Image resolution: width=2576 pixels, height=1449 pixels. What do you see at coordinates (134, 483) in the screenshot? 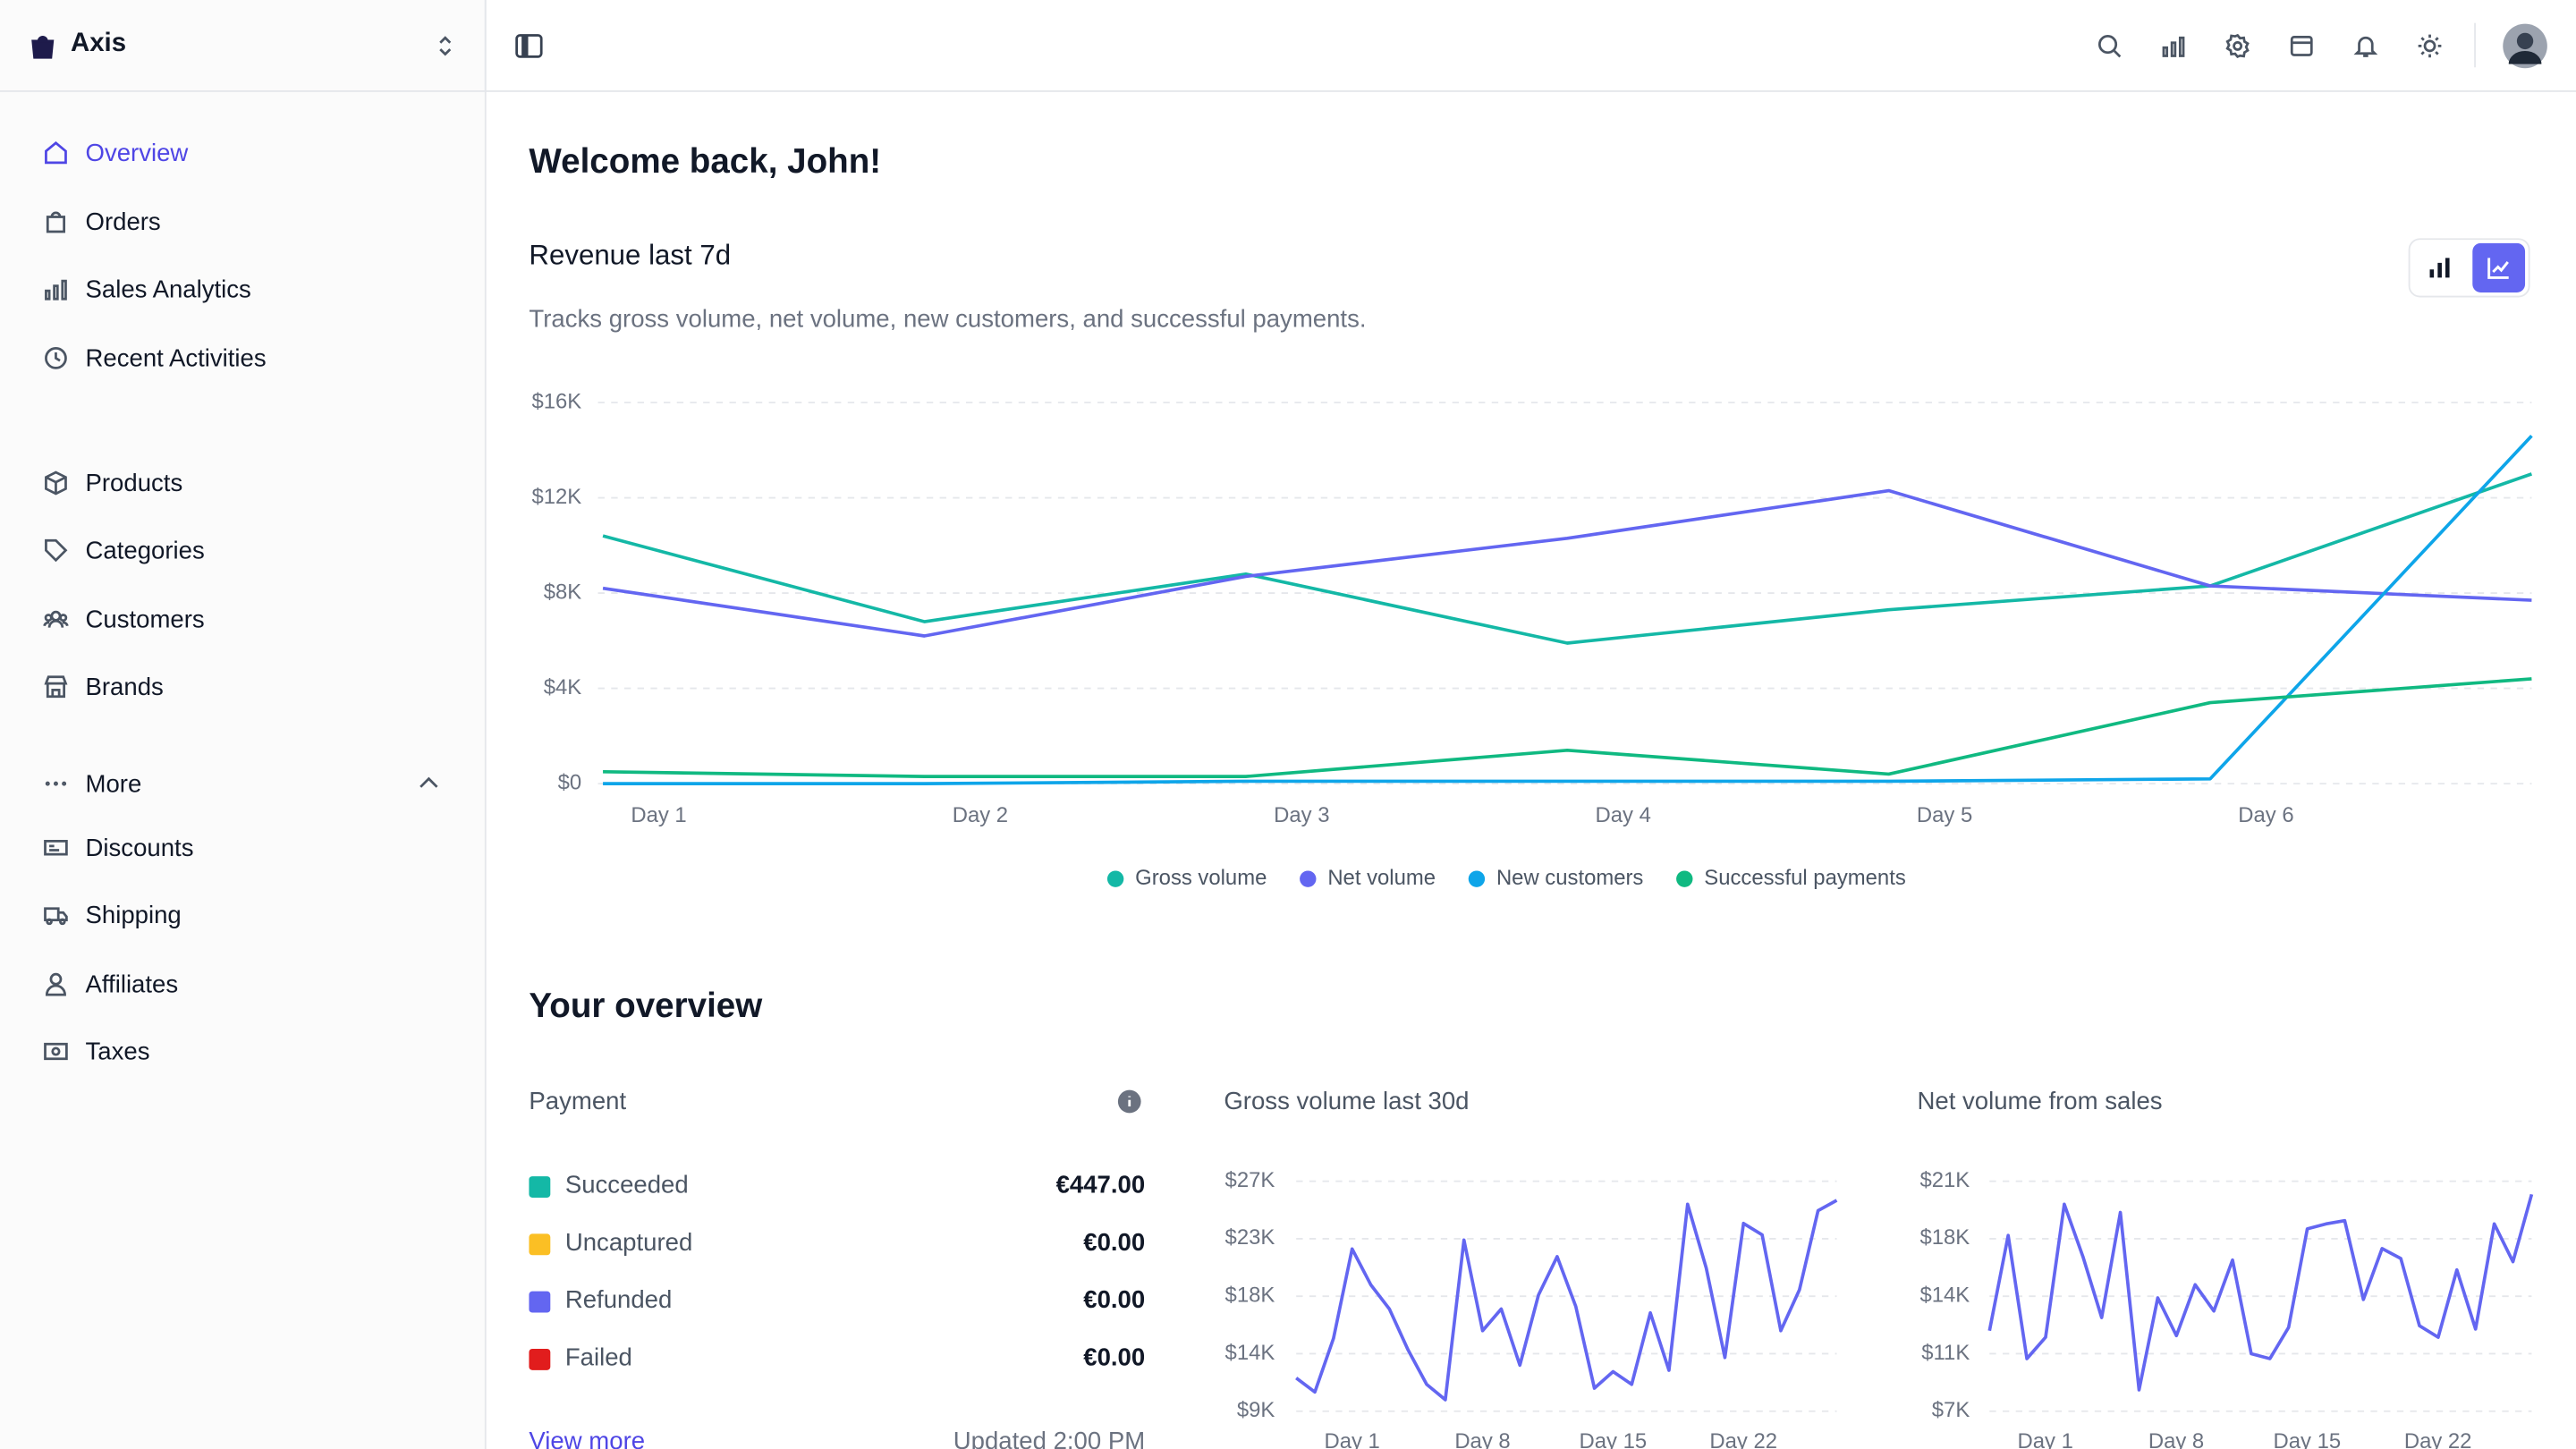
I see `nav-label: Products` at bounding box center [134, 483].